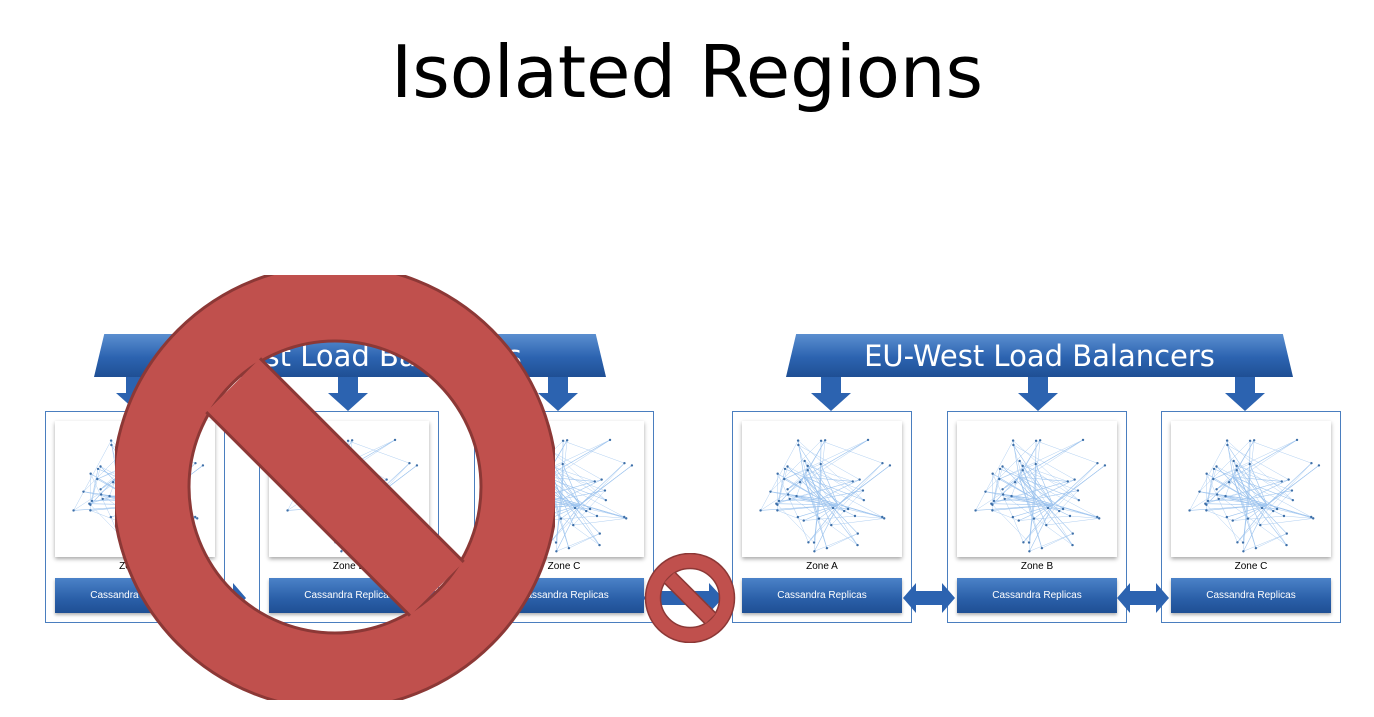 The image size is (1374, 717). I want to click on eu-west-zone-b: Zone B Cassandra Replicas, so click(1037, 517).